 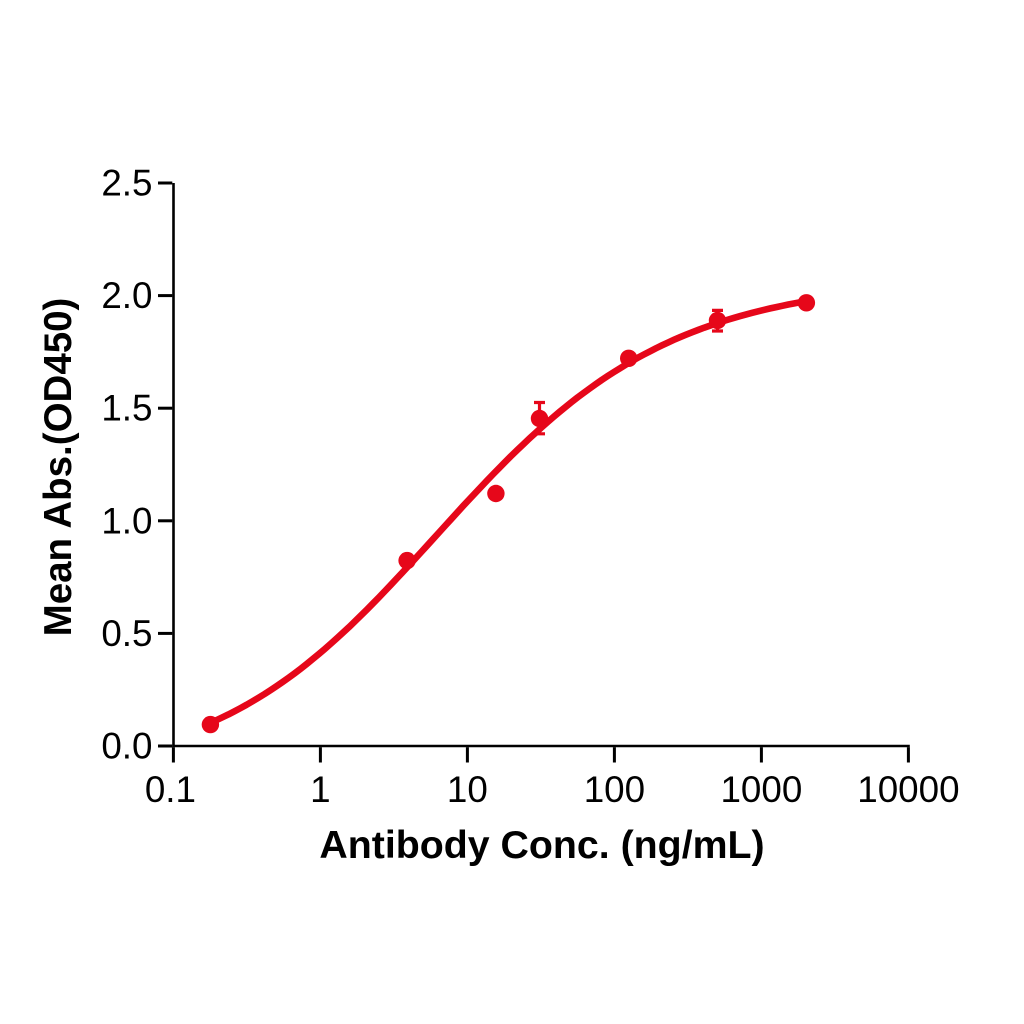 What do you see at coordinates (126, 408) in the screenshot?
I see `svg-text: 1.5` at bounding box center [126, 408].